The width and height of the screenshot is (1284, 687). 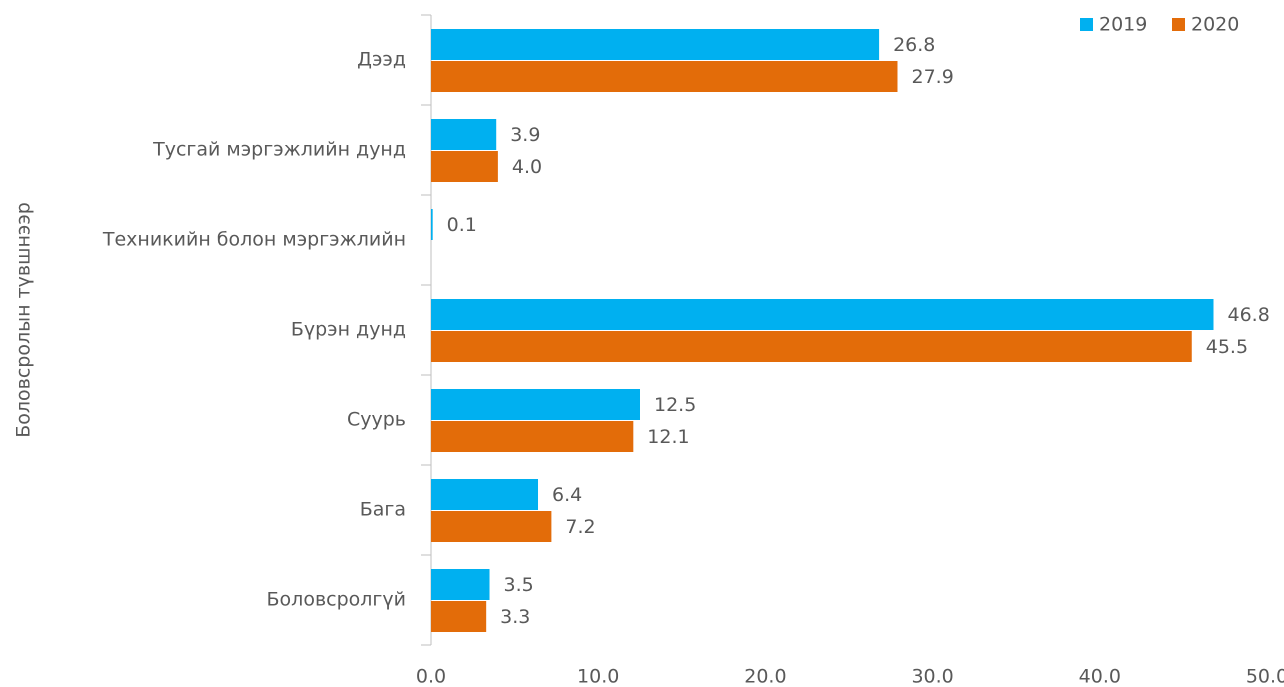 I want to click on y-tick-label: Боловсролгүй, so click(x=336, y=600).